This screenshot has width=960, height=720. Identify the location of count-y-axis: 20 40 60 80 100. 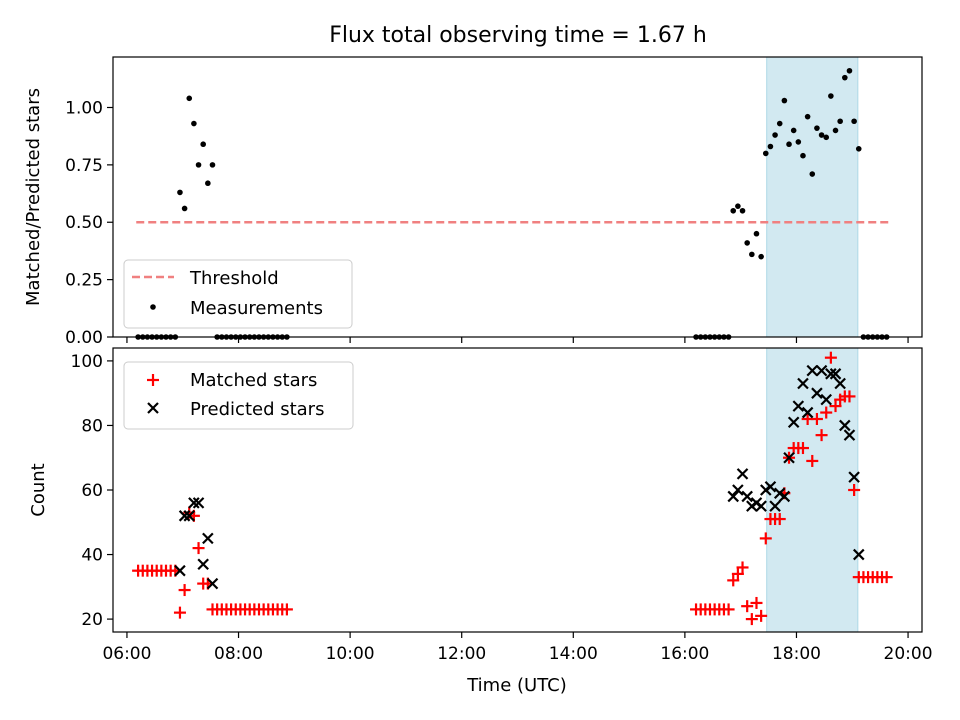
(92, 491).